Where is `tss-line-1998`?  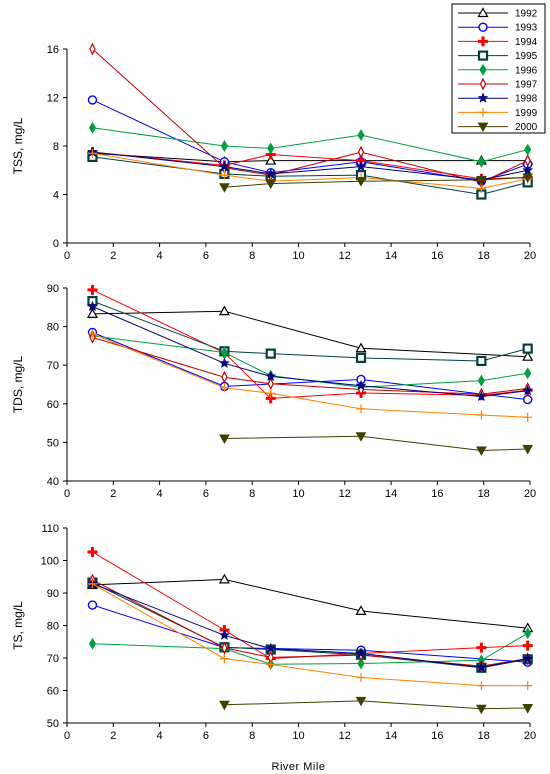 tss-line-1998 is located at coordinates (310, 166).